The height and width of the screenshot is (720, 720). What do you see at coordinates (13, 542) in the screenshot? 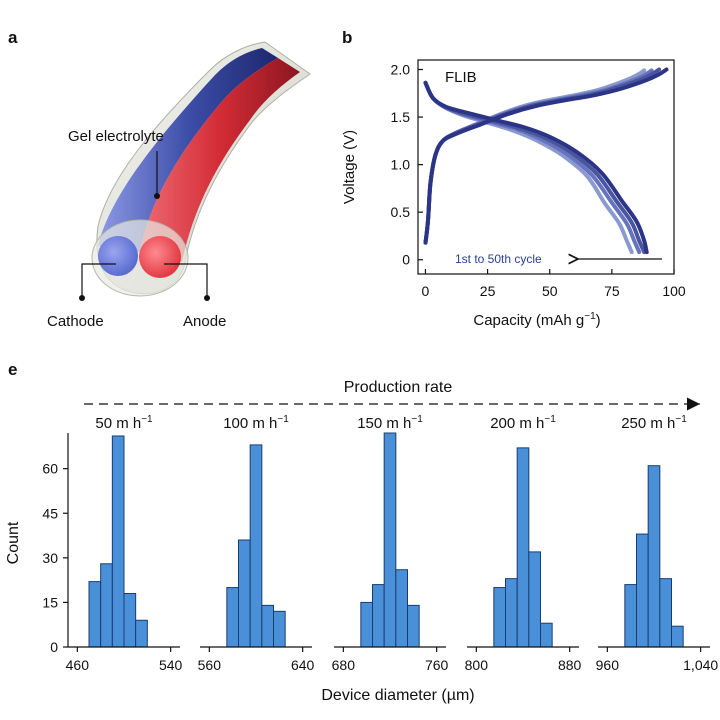
I see `histogram-y-axis-label: Count` at bounding box center [13, 542].